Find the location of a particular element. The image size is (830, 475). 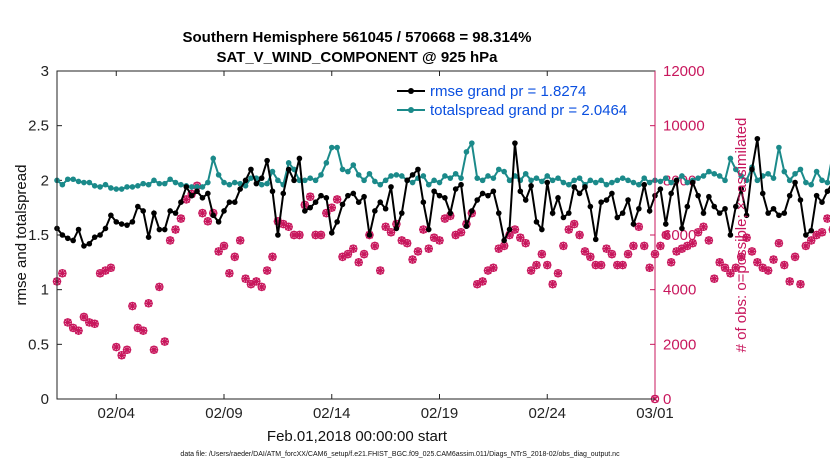

y-axis-label: rmse and totalspread is located at coordinates (21, 235).